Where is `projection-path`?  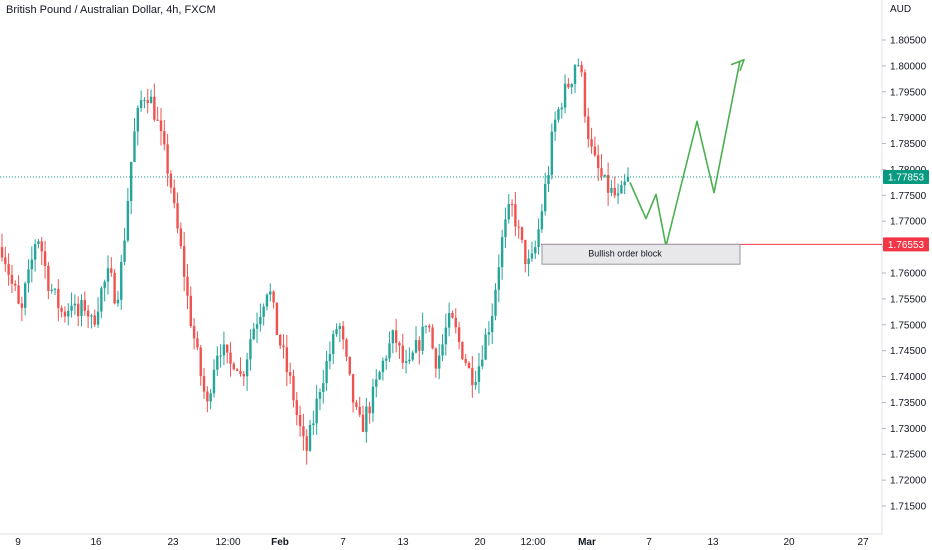 projection-path is located at coordinates (685, 153).